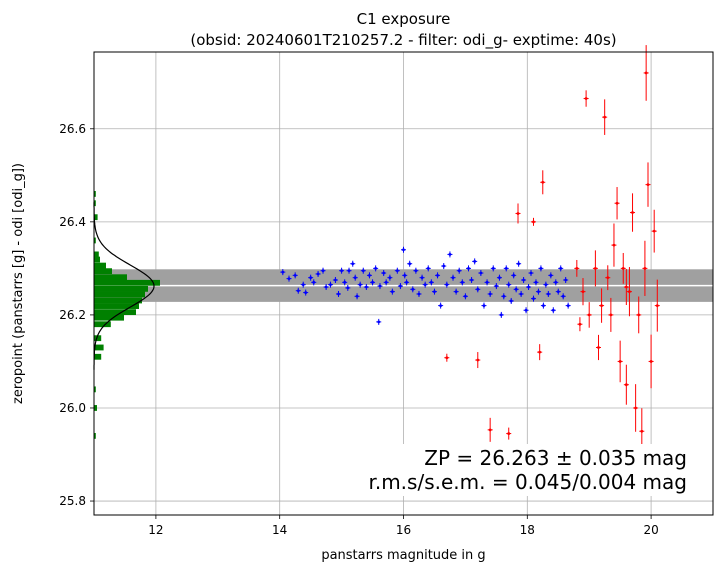  Describe the element at coordinates (72, 501) in the screenshot. I see `y-tick-label: 25.8` at that location.